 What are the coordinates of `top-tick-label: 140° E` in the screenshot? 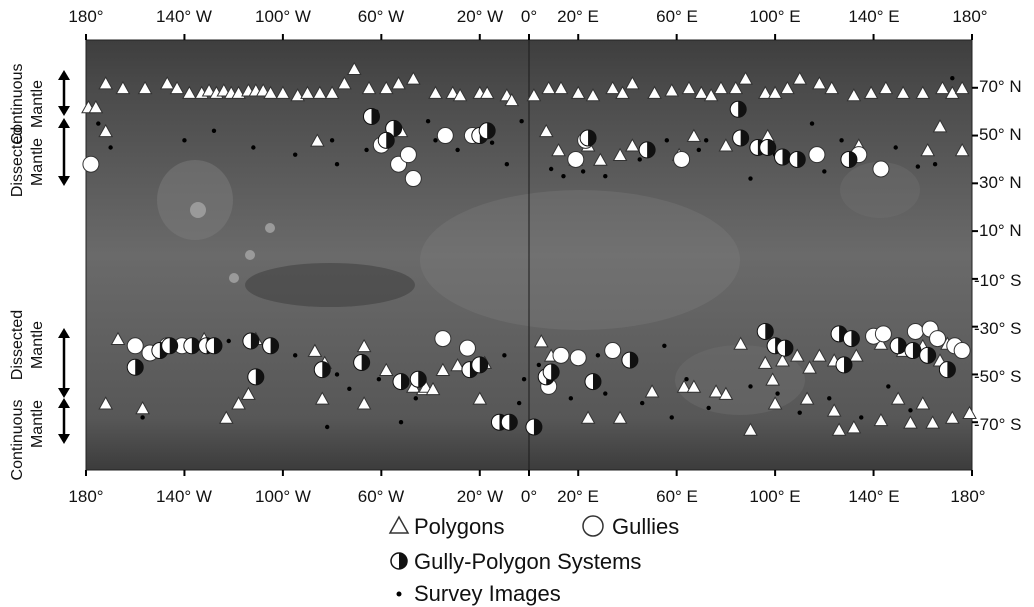 It's located at (873, 16).